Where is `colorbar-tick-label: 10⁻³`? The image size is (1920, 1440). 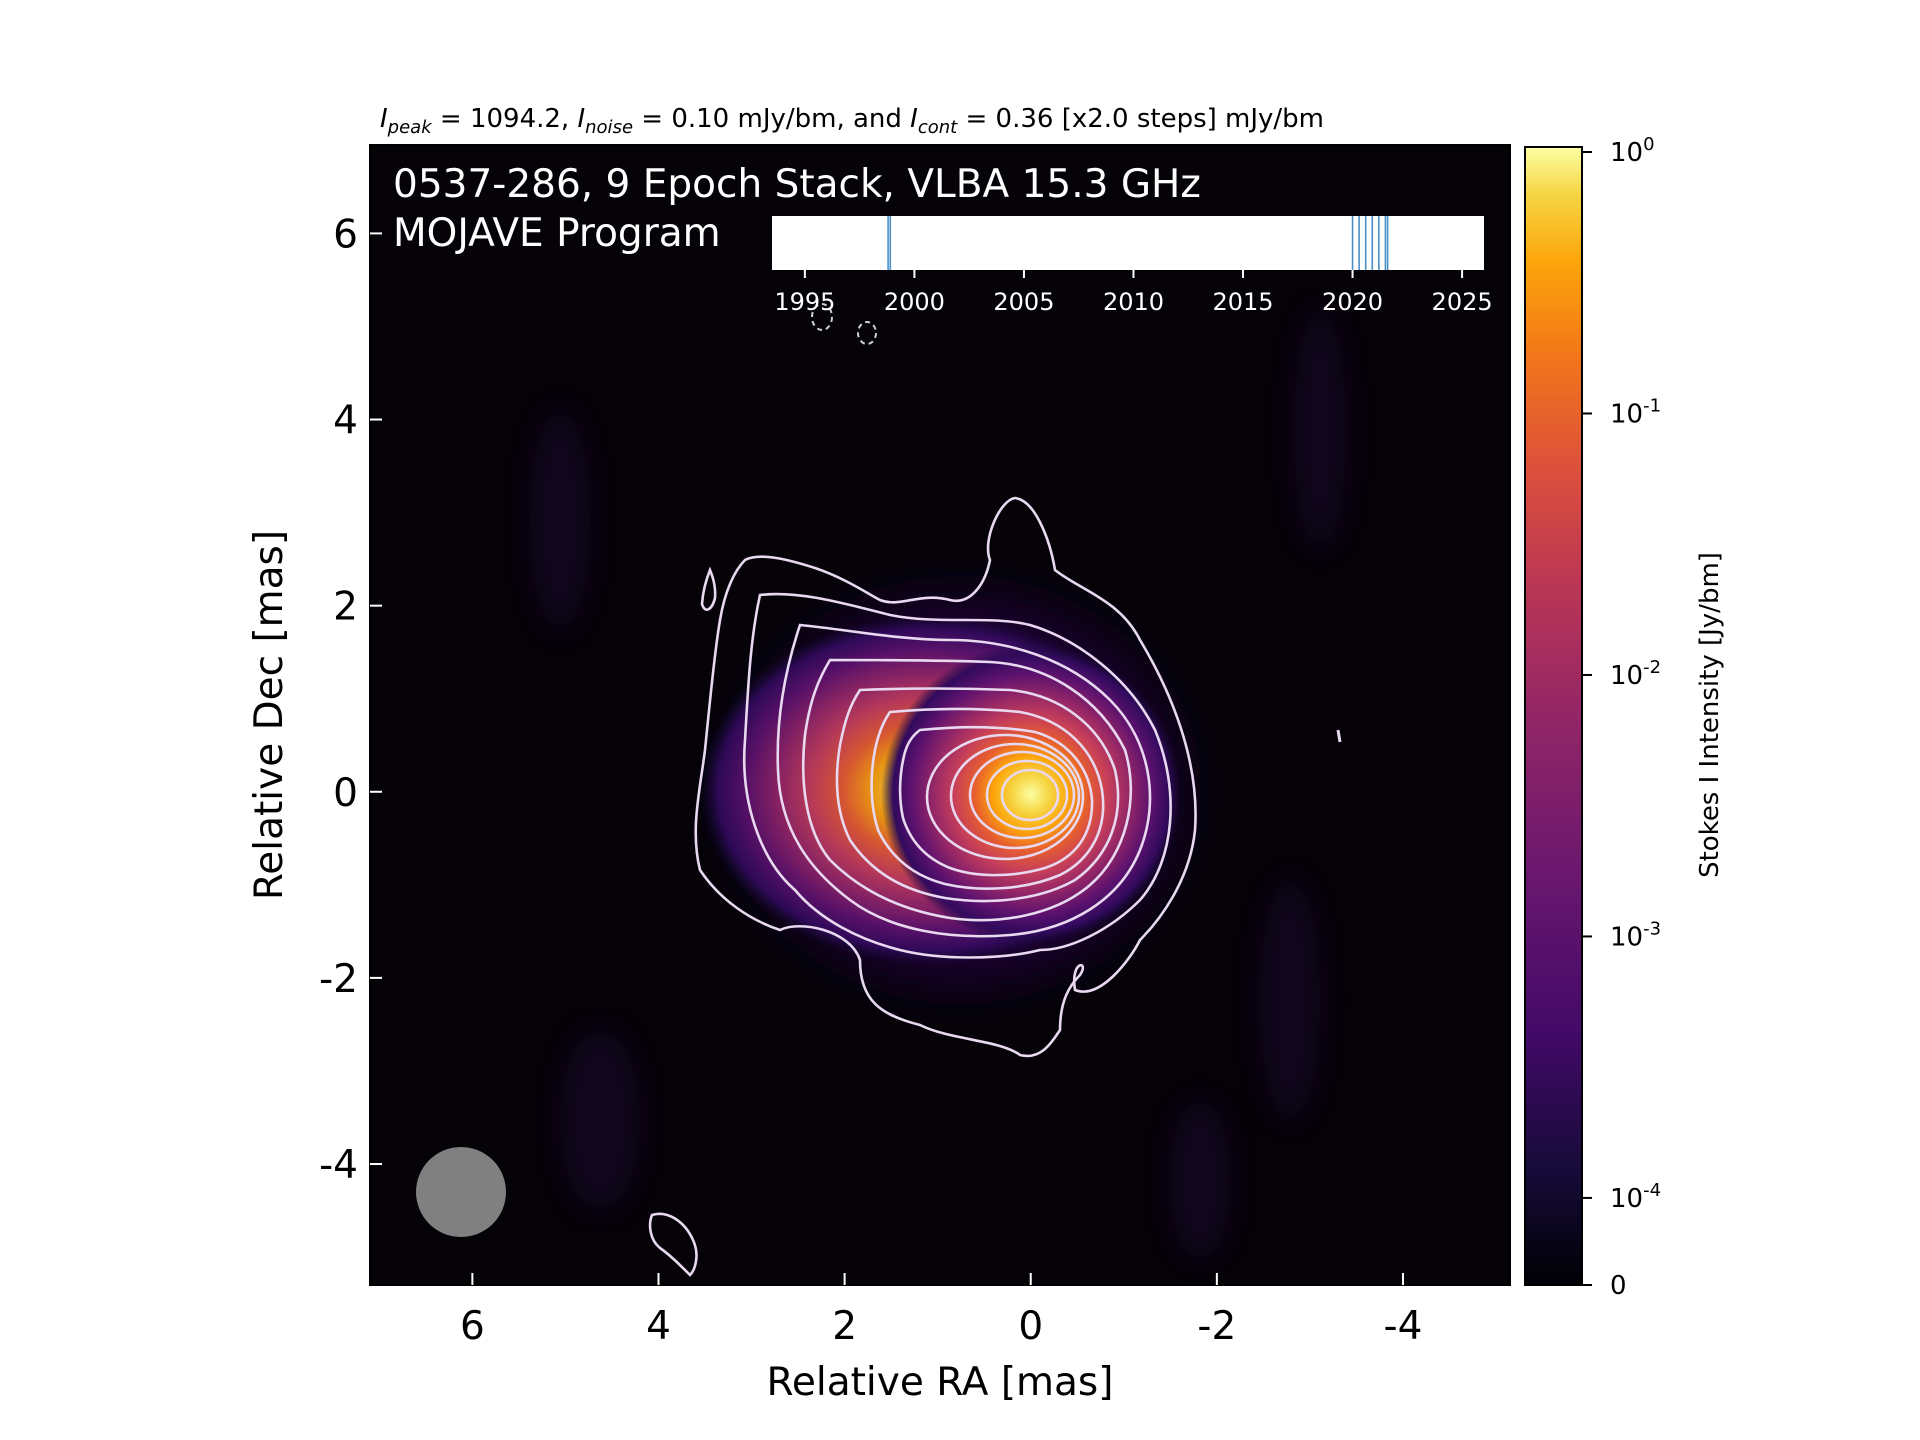
colorbar-tick-label: 10⁻³ is located at coordinates (1635, 935).